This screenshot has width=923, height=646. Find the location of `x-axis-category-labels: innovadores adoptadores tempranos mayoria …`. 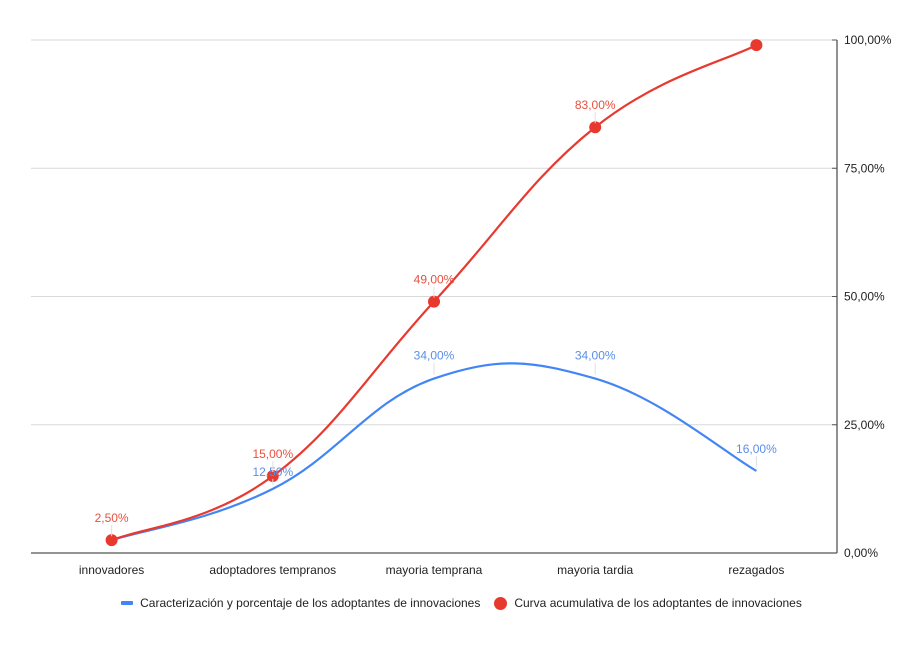

x-axis-category-labels: innovadores adoptadores tempranos mayoria … is located at coordinates (432, 570).